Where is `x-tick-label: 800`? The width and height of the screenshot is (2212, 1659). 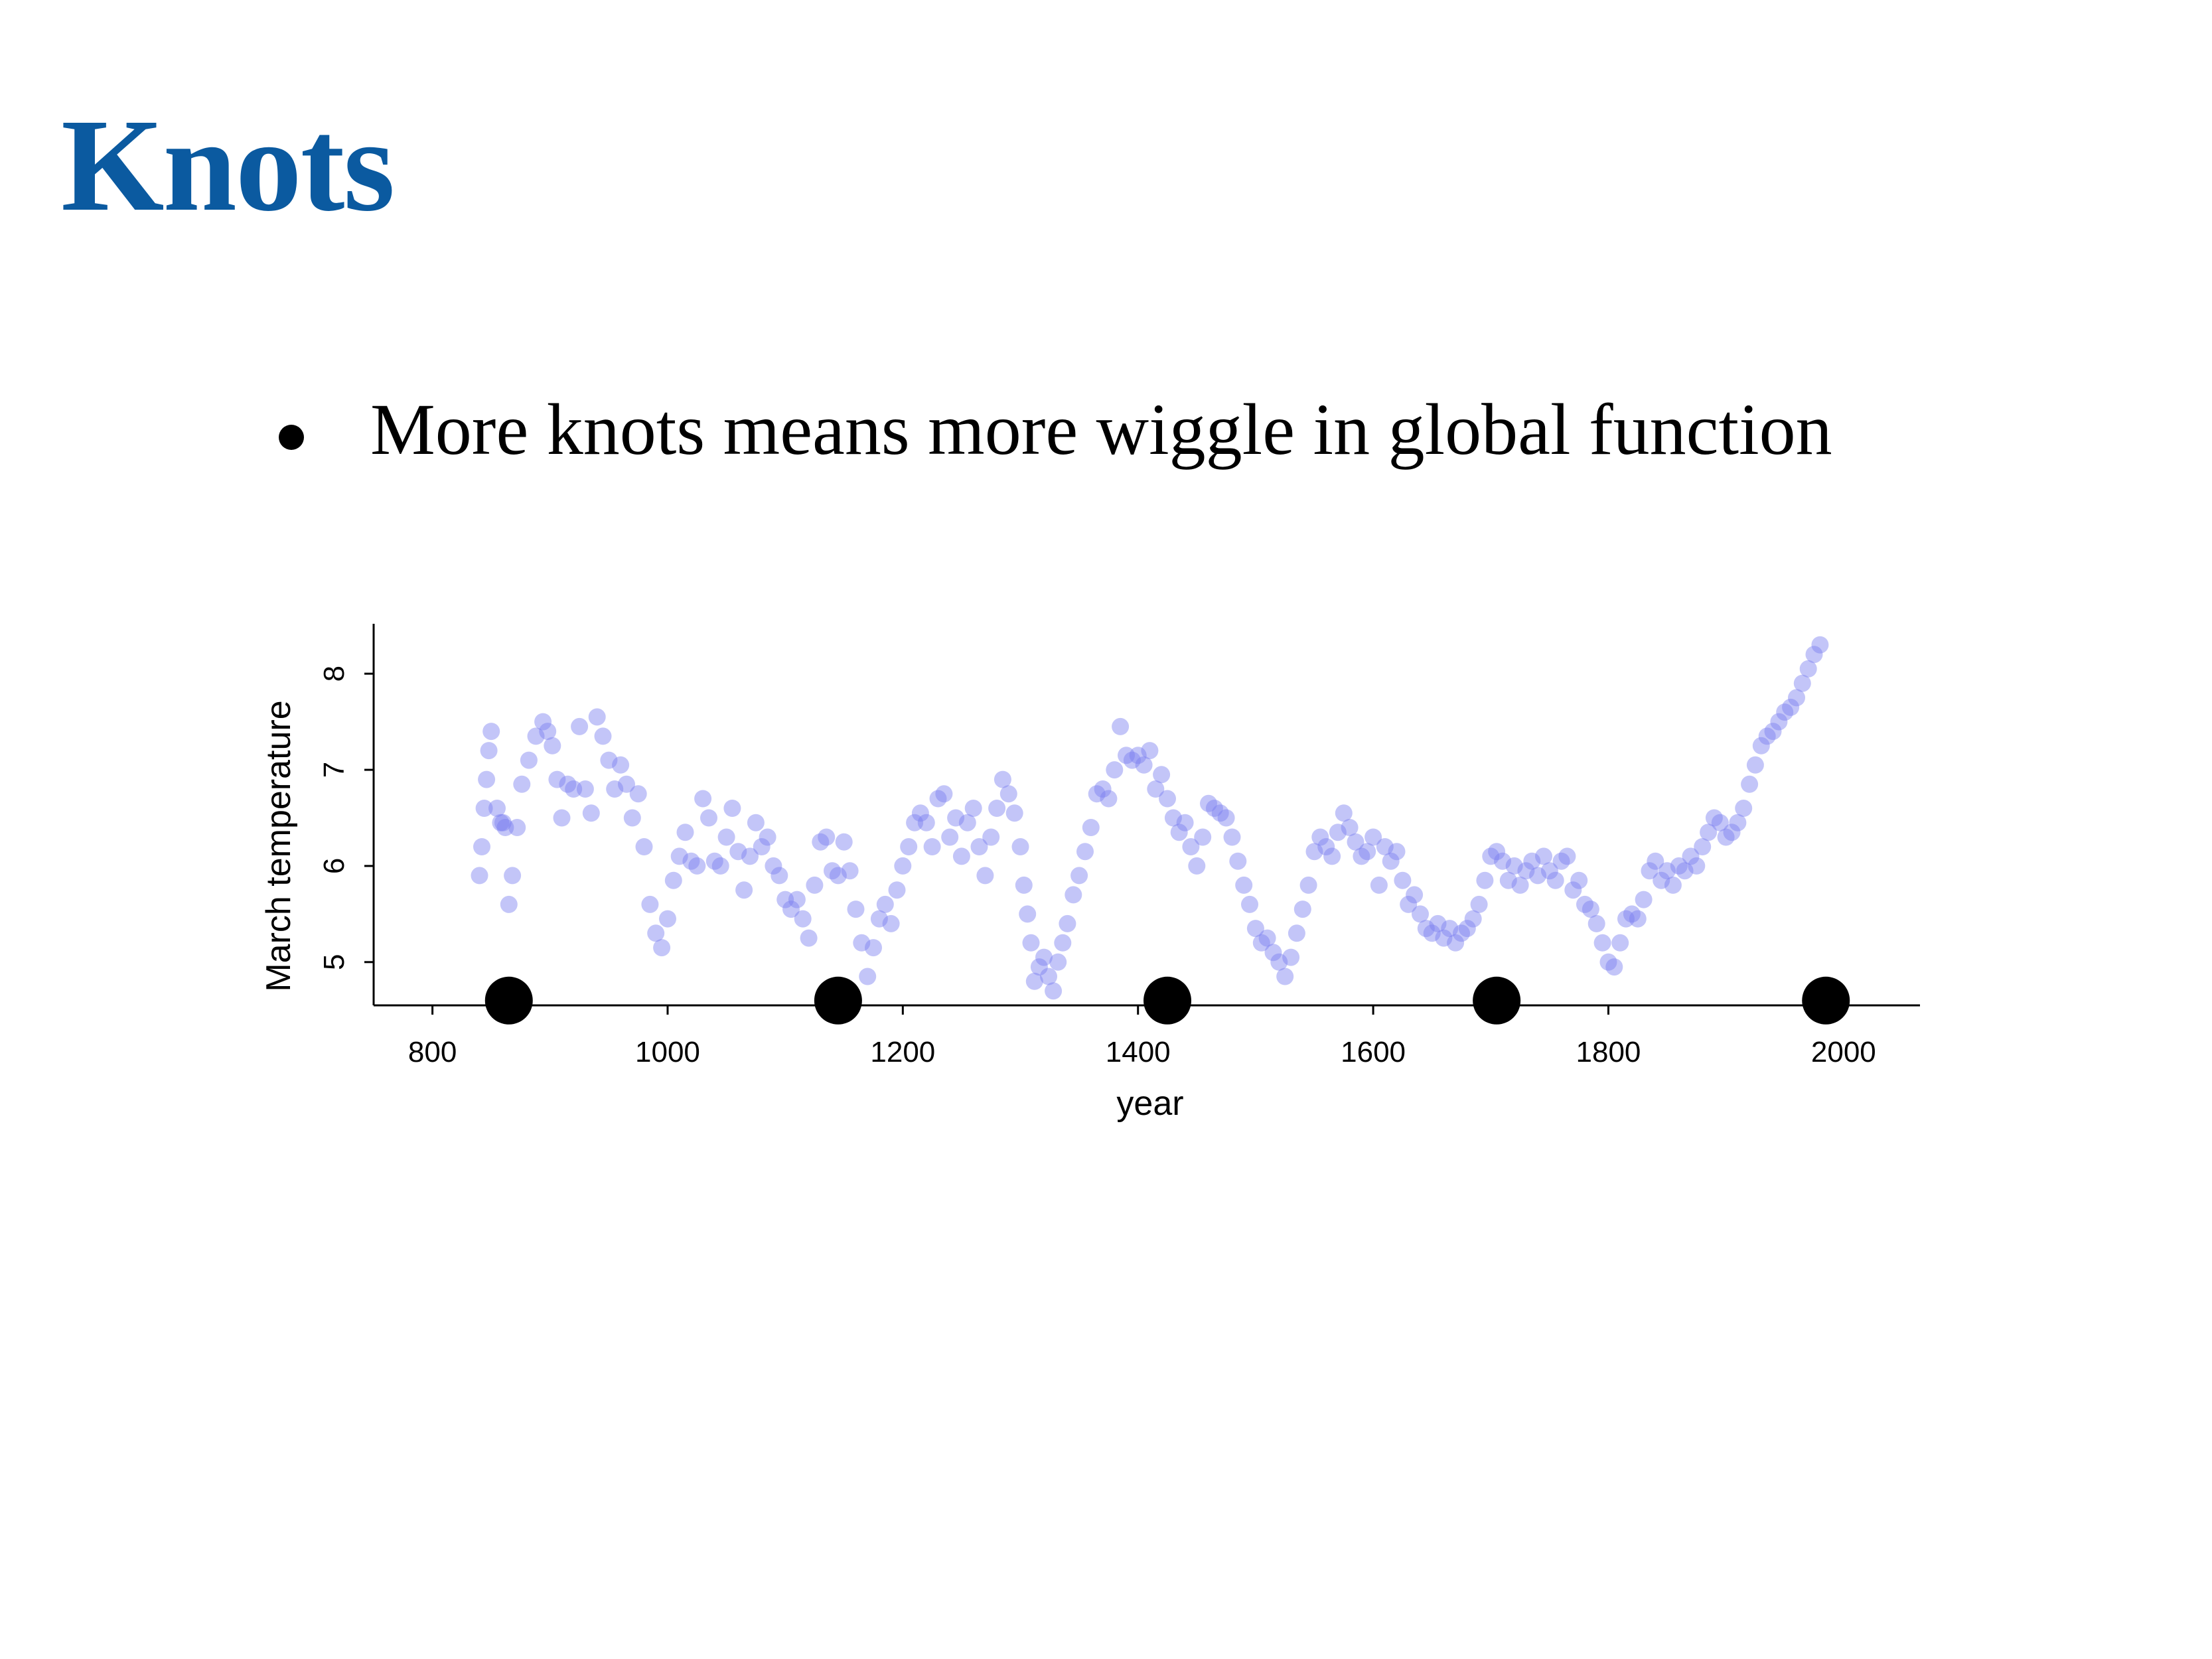 x-tick-label: 800 is located at coordinates (432, 1052).